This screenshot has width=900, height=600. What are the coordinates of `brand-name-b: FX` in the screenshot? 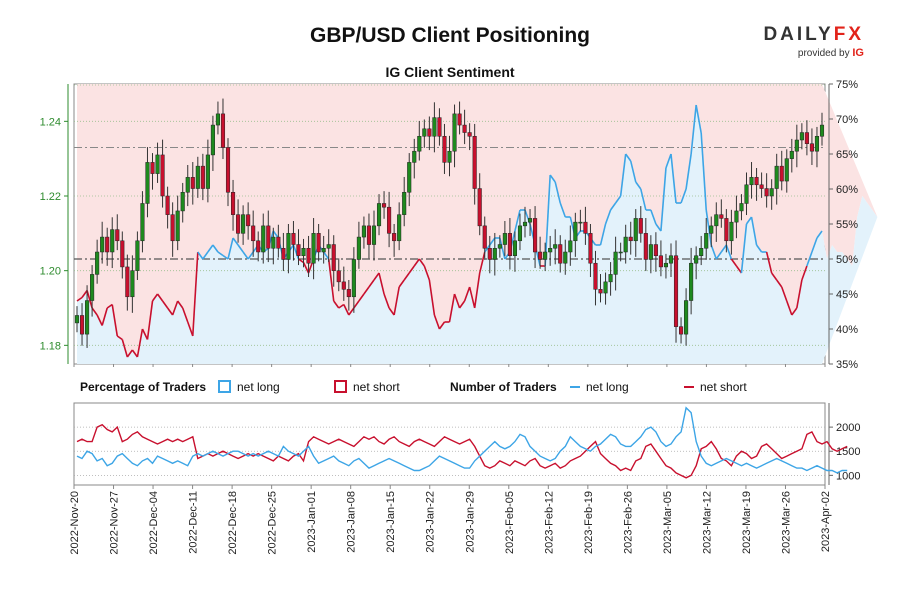 It's located at (848, 34).